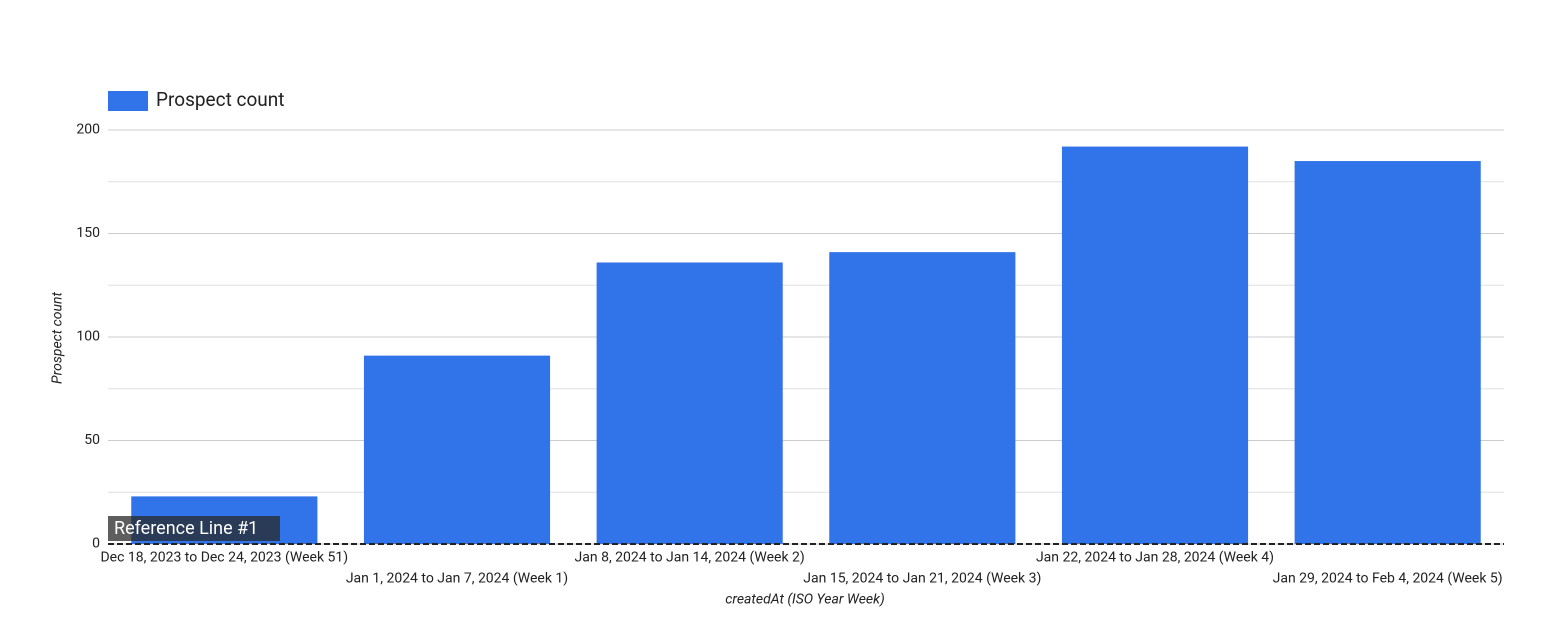  What do you see at coordinates (1388, 579) in the screenshot?
I see `x-tick-label: Jan 29, 2024 to Feb 4, 2024 (Week 5)` at bounding box center [1388, 579].